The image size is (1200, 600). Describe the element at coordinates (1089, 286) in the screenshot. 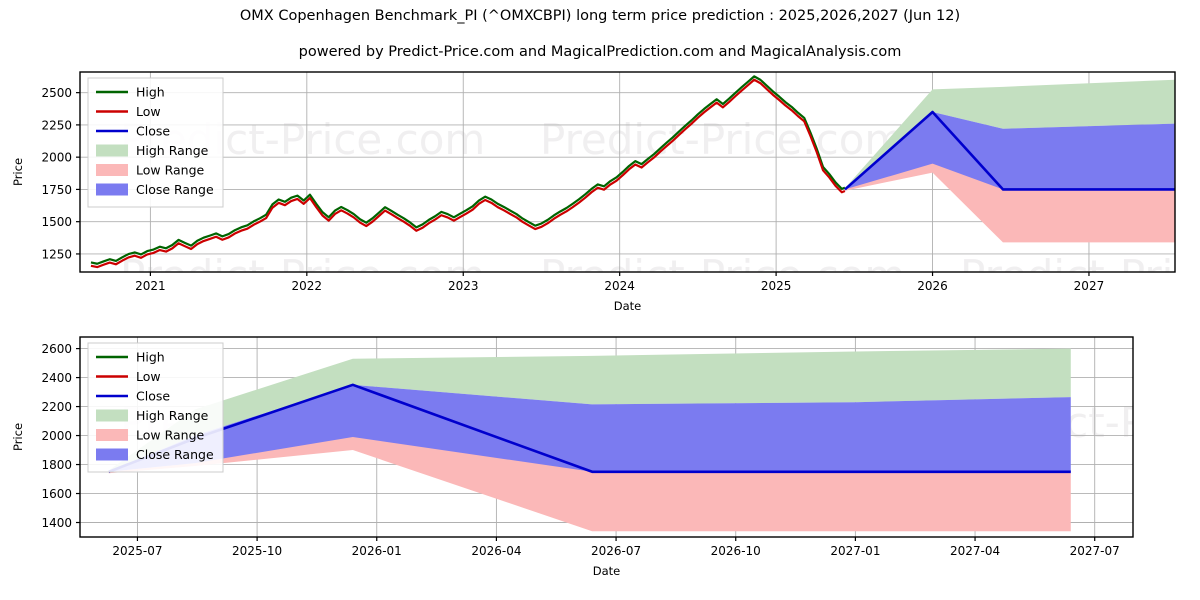

I see `x-tick-label: 2027` at that location.